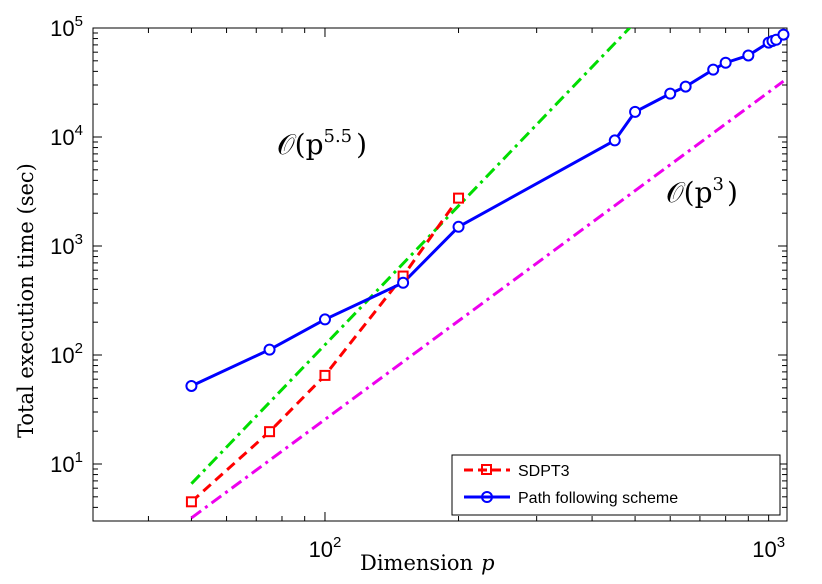 The height and width of the screenshot is (584, 822). What do you see at coordinates (768, 548) in the screenshot?
I see `x-tick-label: 10³` at bounding box center [768, 548].